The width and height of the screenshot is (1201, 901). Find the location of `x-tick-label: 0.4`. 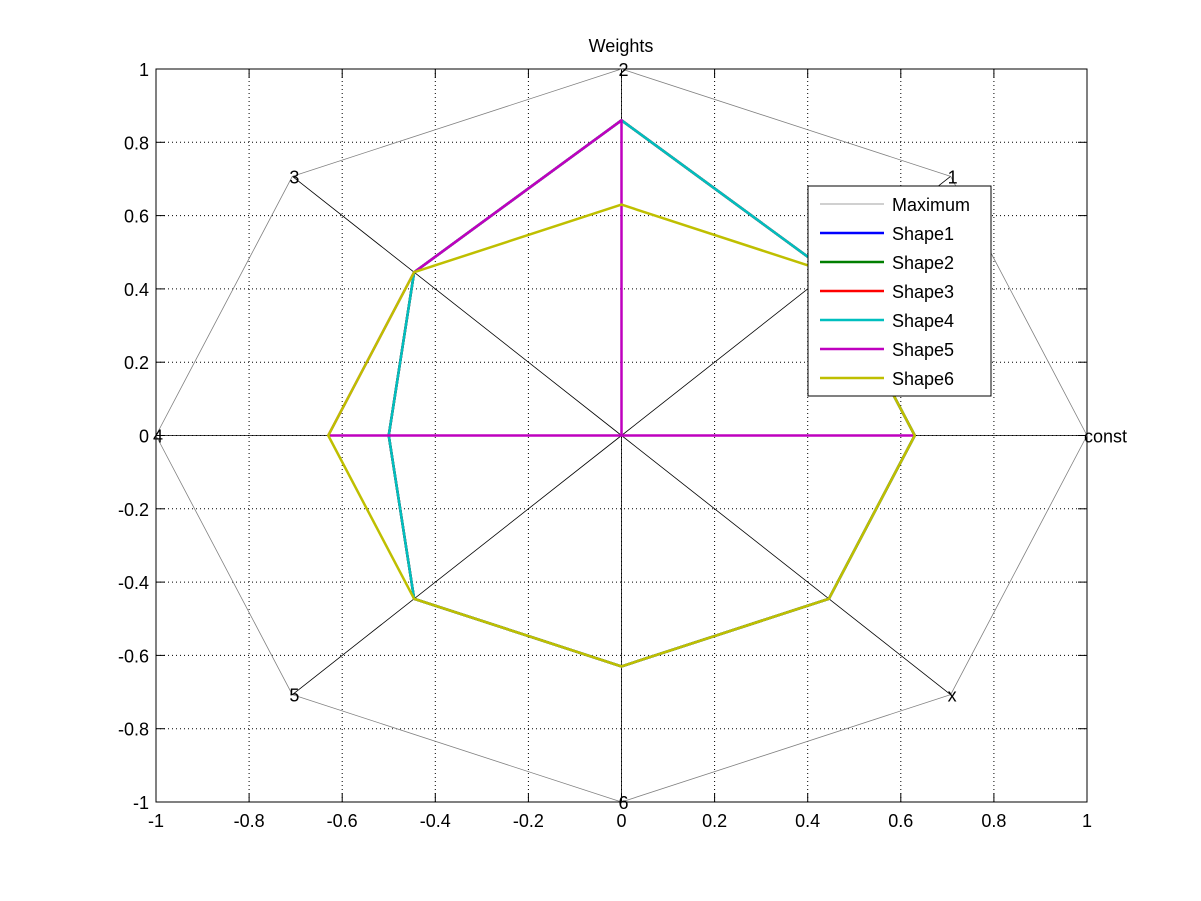

x-tick-label: 0.4 is located at coordinates (807, 821).